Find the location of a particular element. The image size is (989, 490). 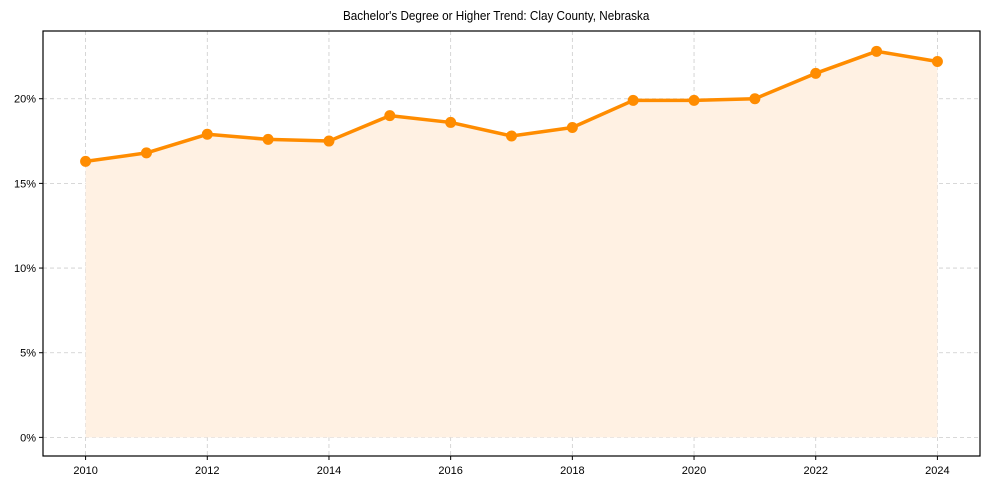

x-tick-label: 2016 is located at coordinates (450, 471).